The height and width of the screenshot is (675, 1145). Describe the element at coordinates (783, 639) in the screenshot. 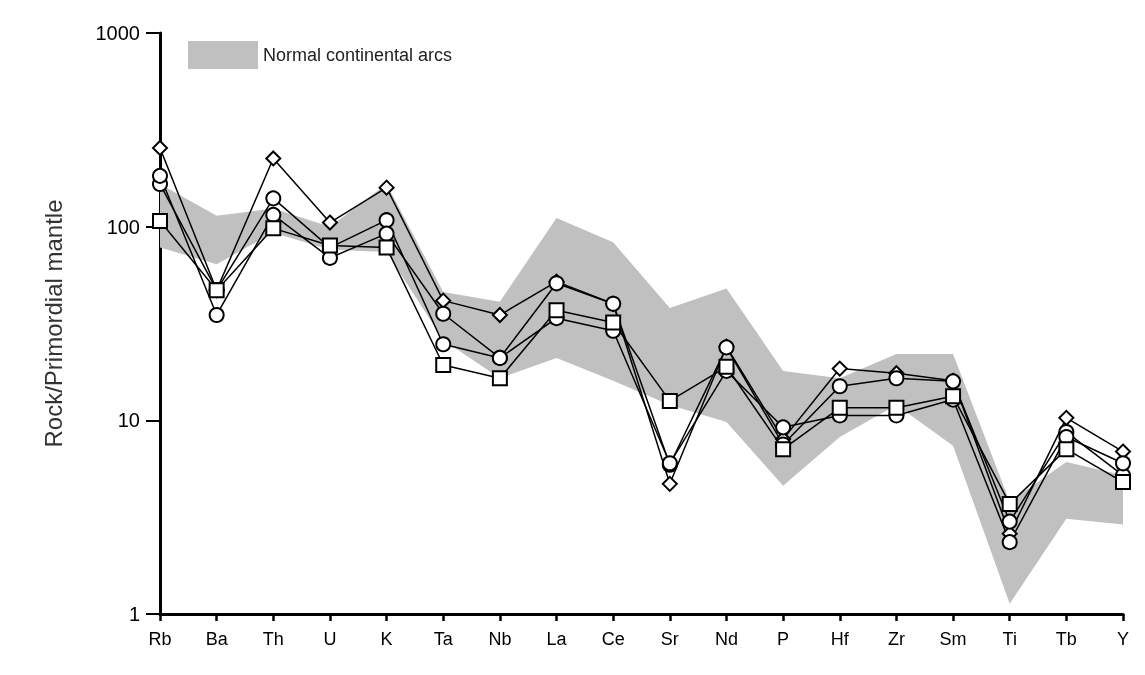

I see `x-tick-label: P` at that location.